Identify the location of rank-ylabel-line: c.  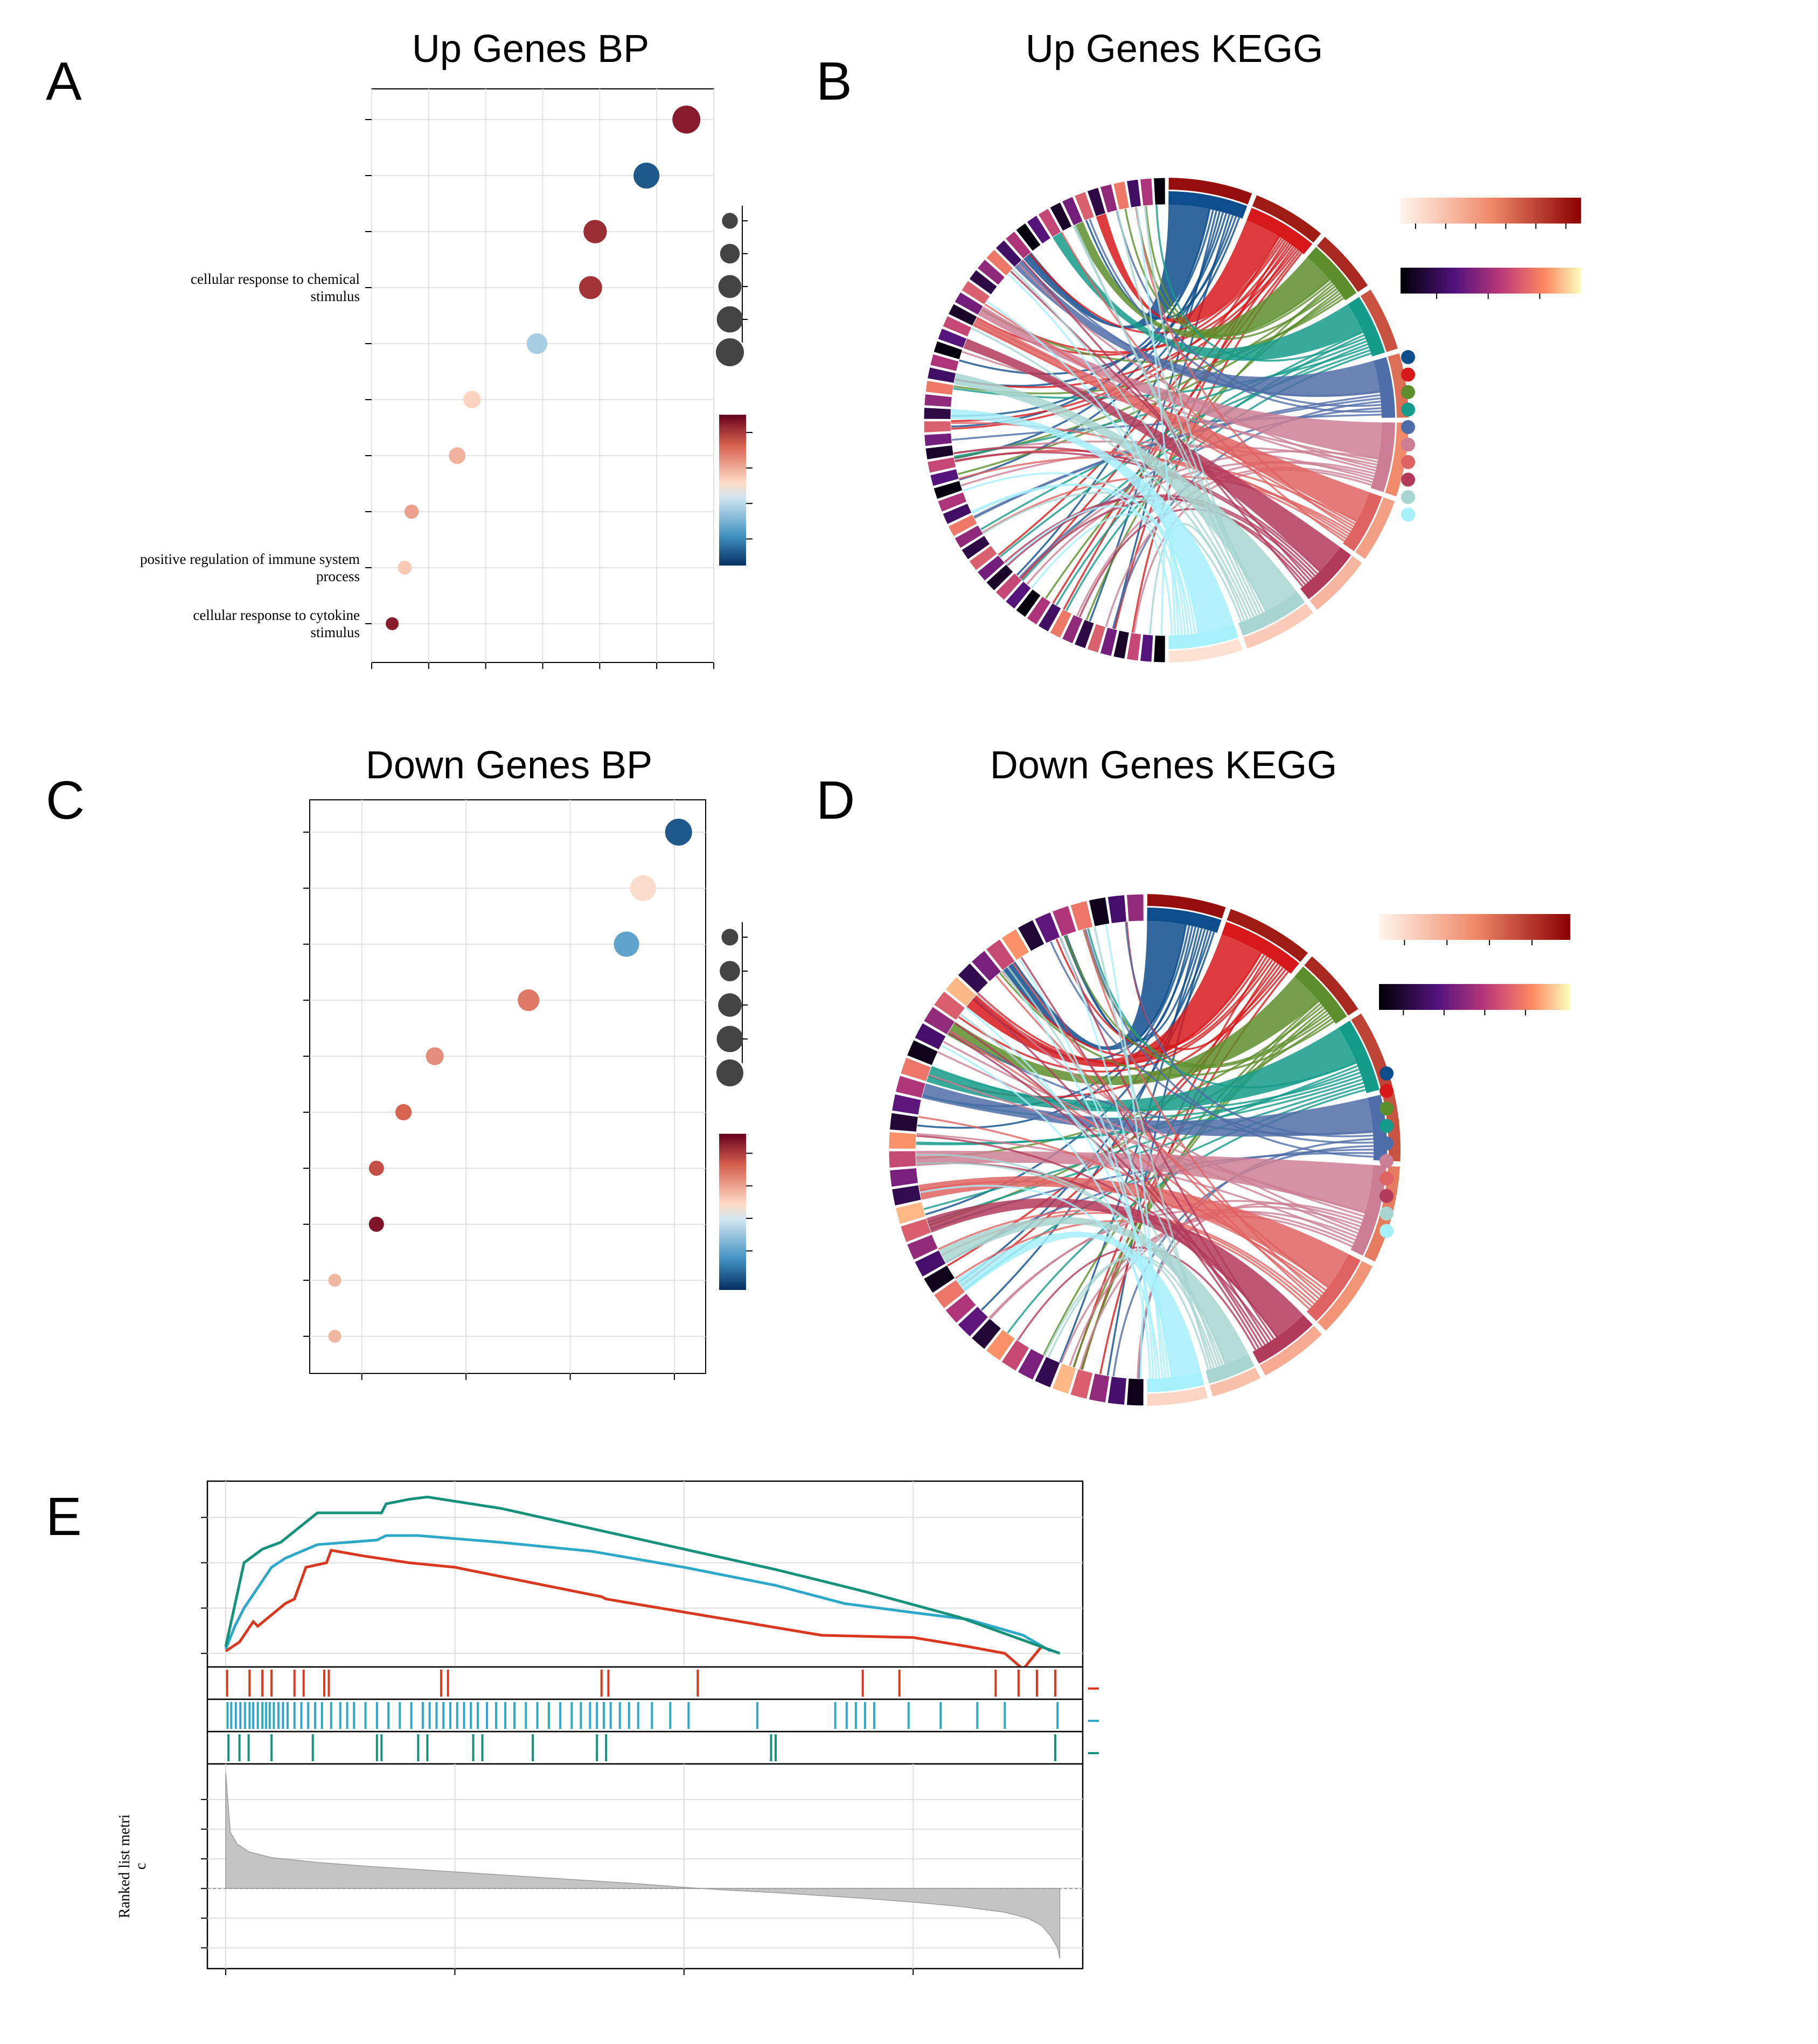
(141, 1866).